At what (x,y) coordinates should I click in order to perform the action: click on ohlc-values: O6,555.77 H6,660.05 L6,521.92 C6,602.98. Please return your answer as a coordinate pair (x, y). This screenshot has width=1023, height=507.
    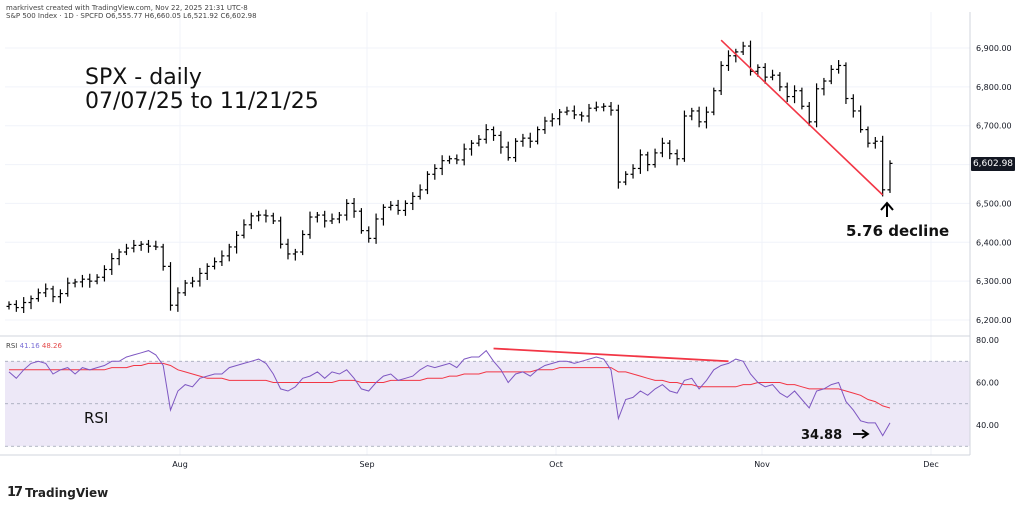
    Looking at the image, I should click on (181, 16).